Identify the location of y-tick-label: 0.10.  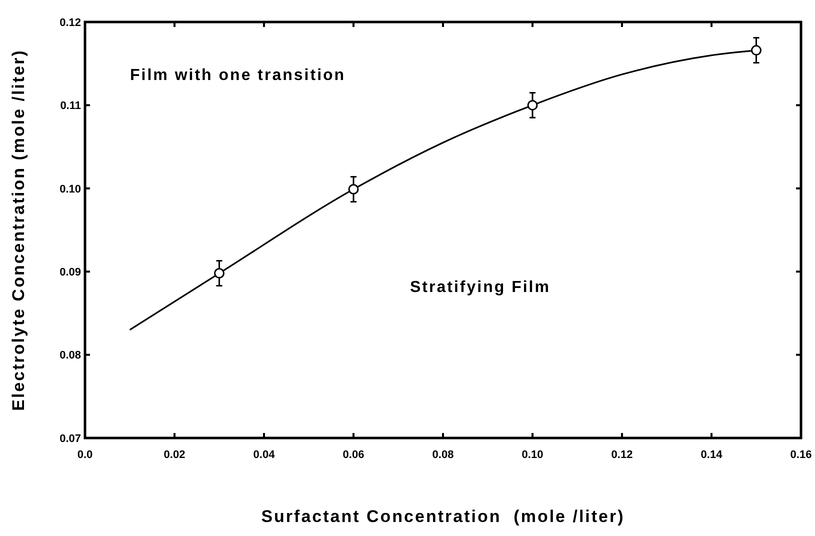
(70, 189).